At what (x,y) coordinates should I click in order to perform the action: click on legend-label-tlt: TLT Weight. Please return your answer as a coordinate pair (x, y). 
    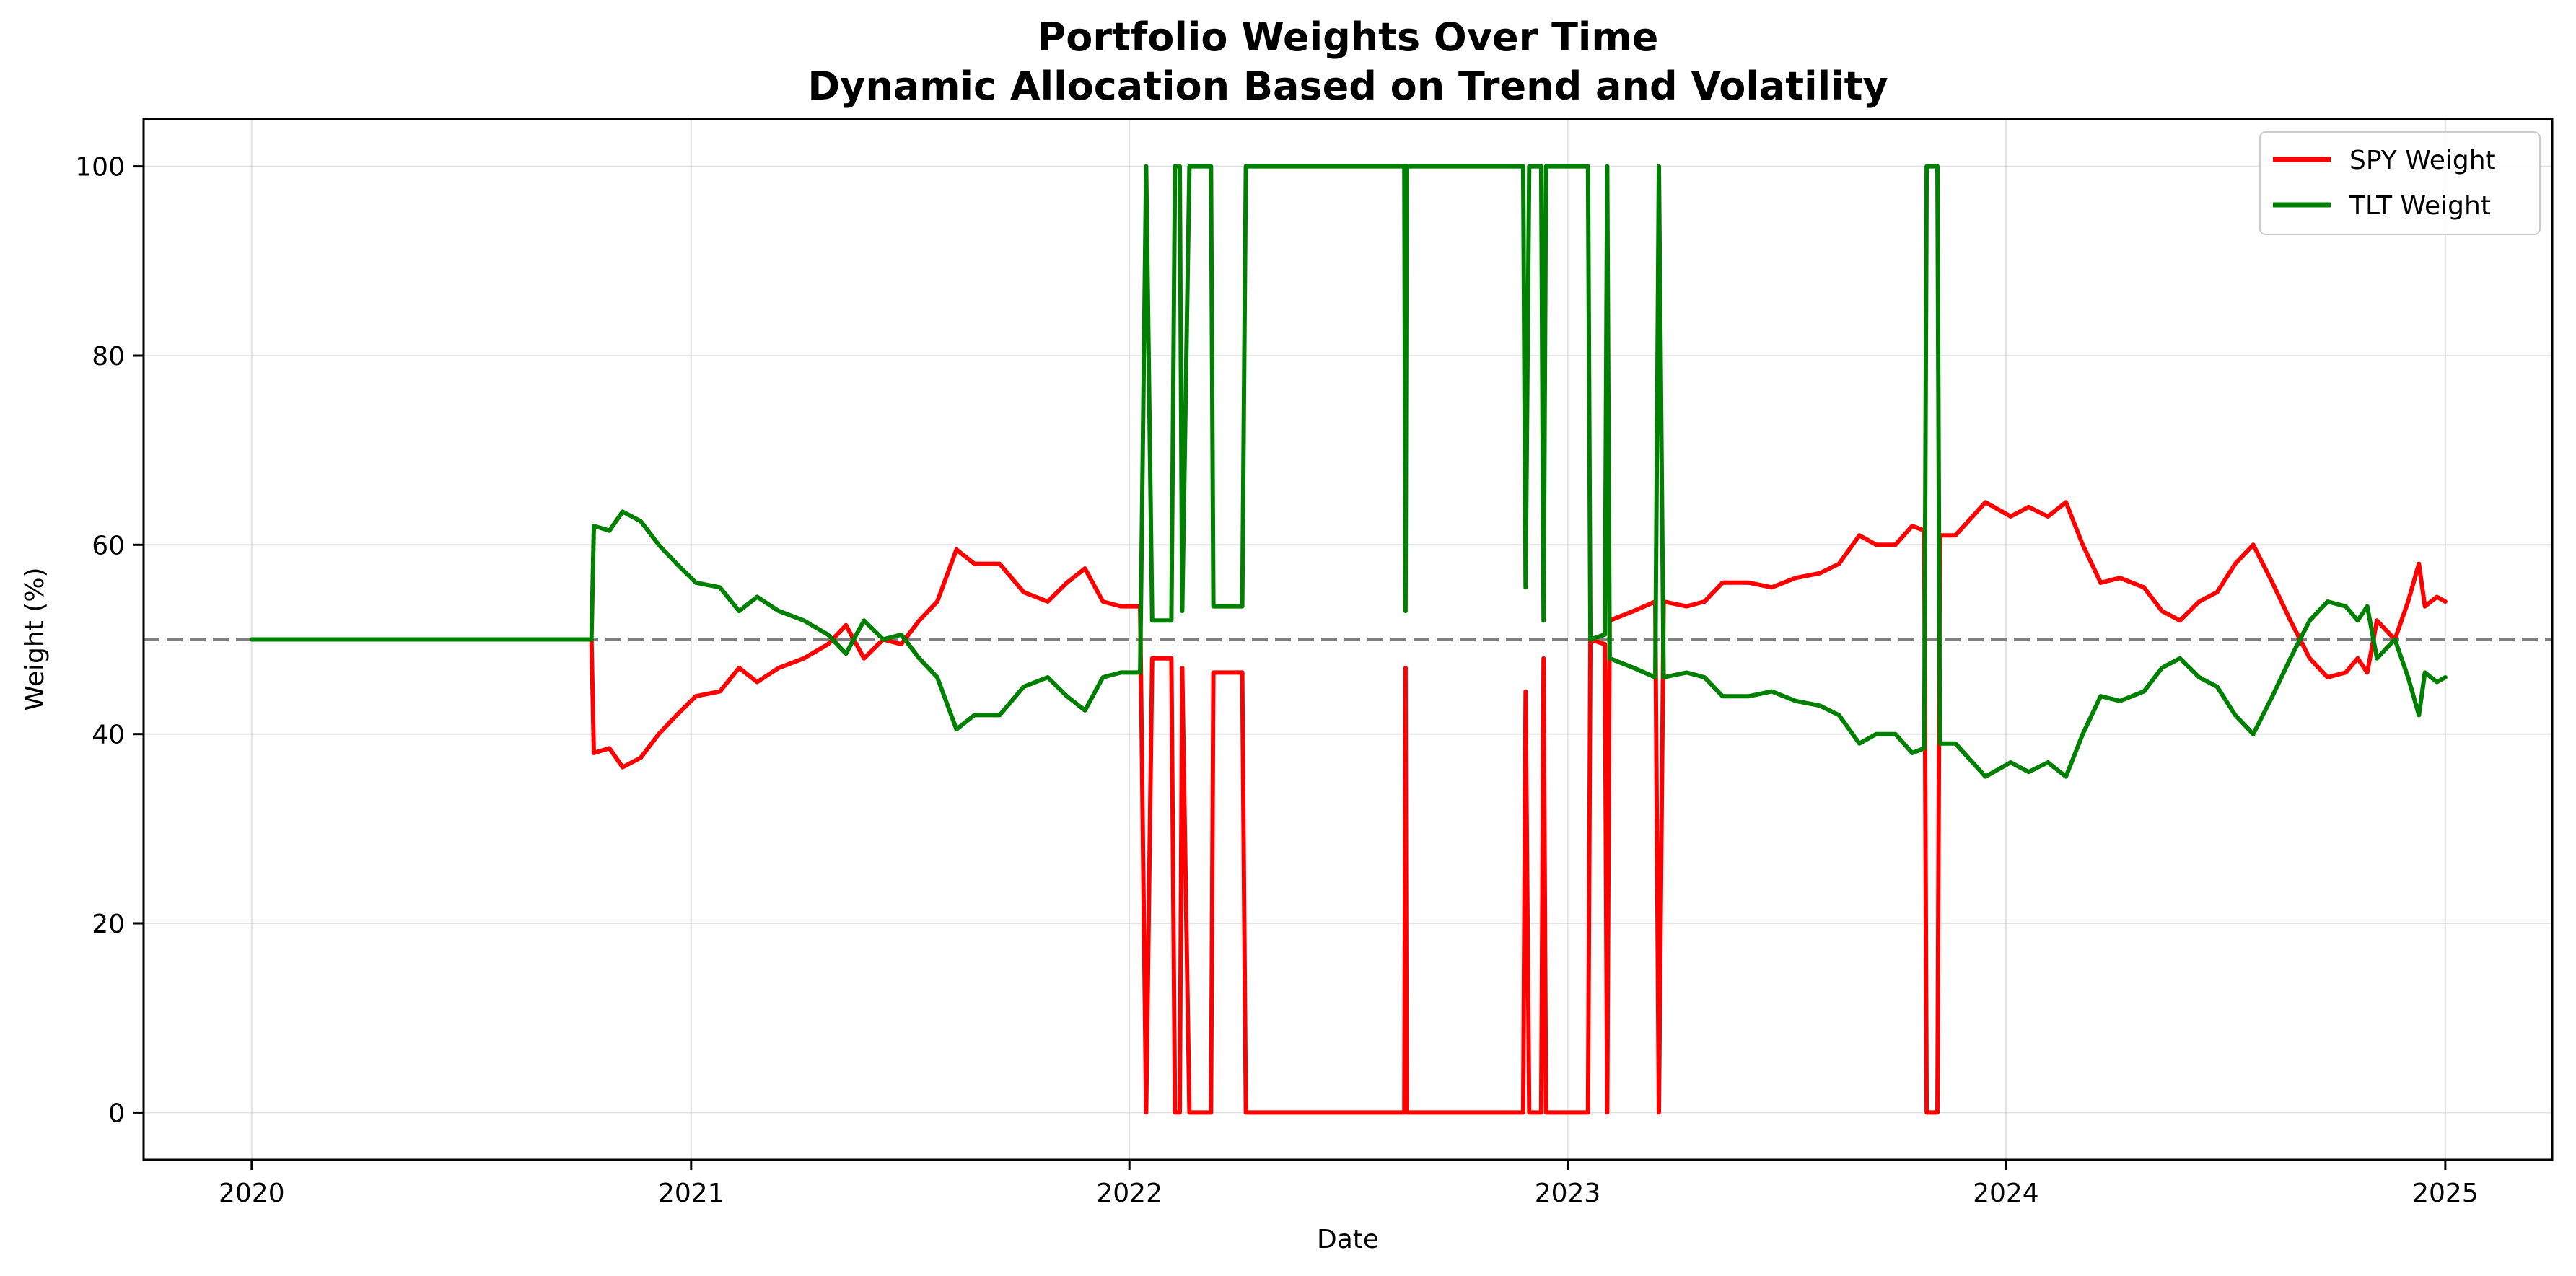
    Looking at the image, I should click on (2420, 206).